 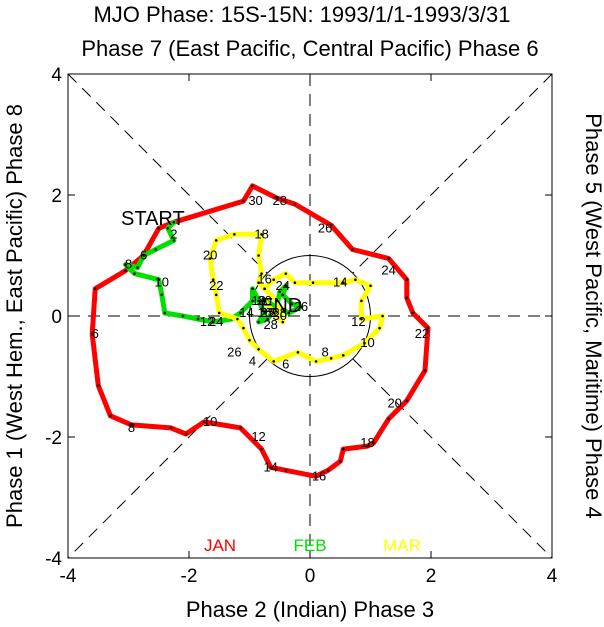 I want to click on day-label: 6, so click(x=285, y=363).